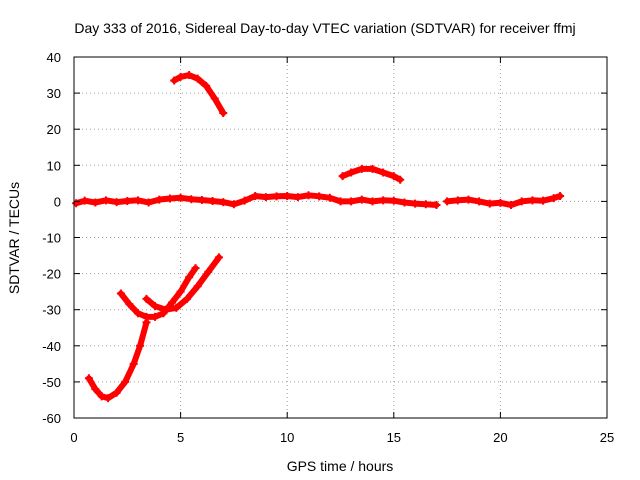  Describe the element at coordinates (51, 274) in the screenshot. I see `y-tick-label: -20` at that location.